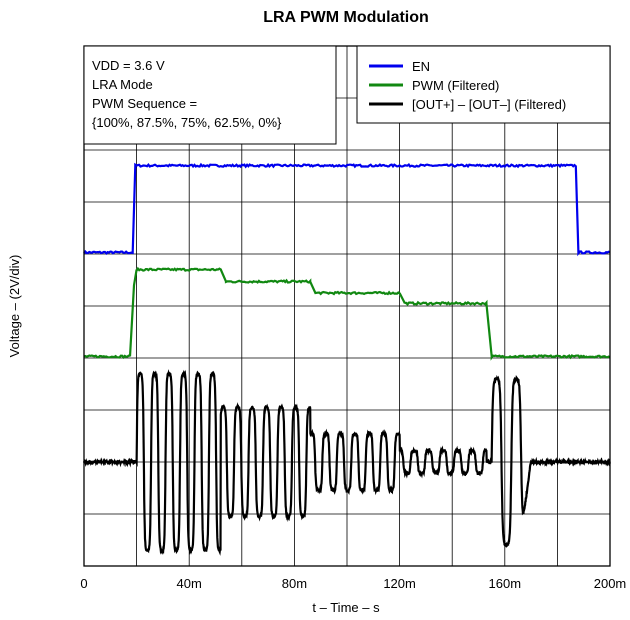 This screenshot has width=630, height=620. I want to click on series-en-trace, so click(347, 209).